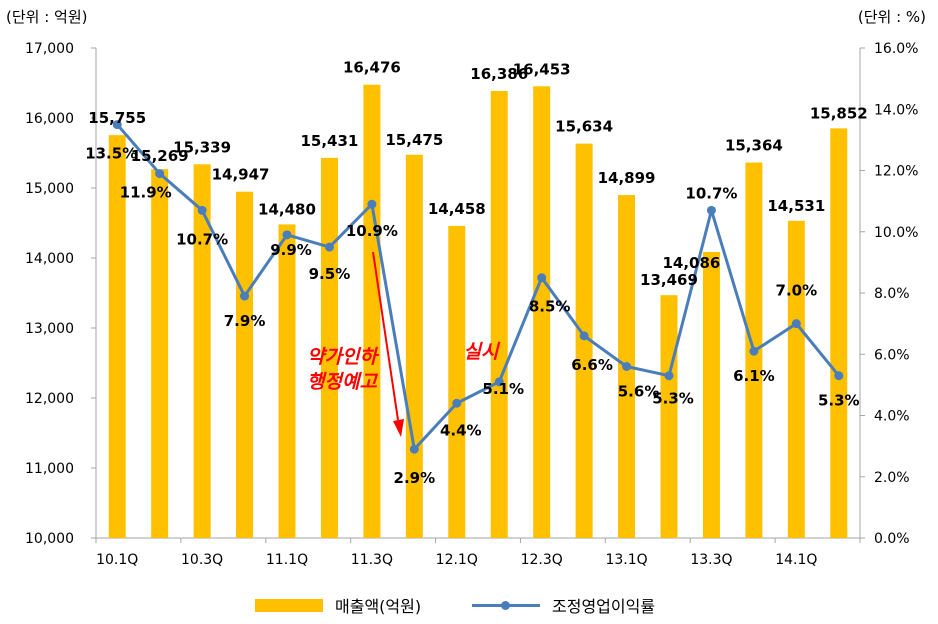  What do you see at coordinates (291, 250) in the screenshot?
I see `margin-data-label: 9.9%` at bounding box center [291, 250].